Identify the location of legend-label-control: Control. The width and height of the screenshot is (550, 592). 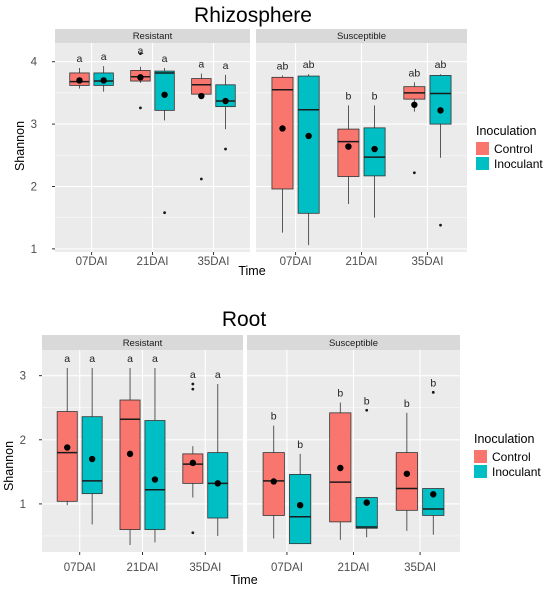
(511, 457).